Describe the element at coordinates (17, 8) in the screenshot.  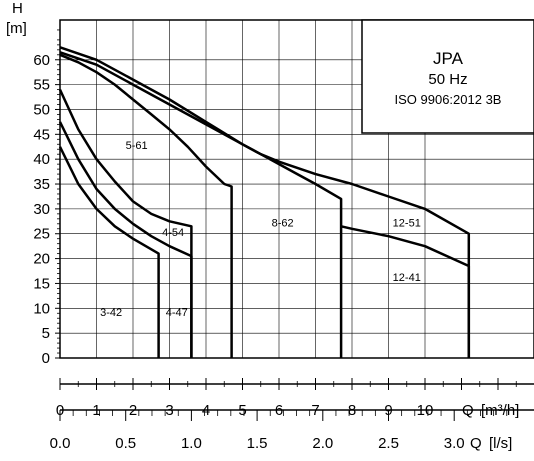
I see `y-axis-title: H` at that location.